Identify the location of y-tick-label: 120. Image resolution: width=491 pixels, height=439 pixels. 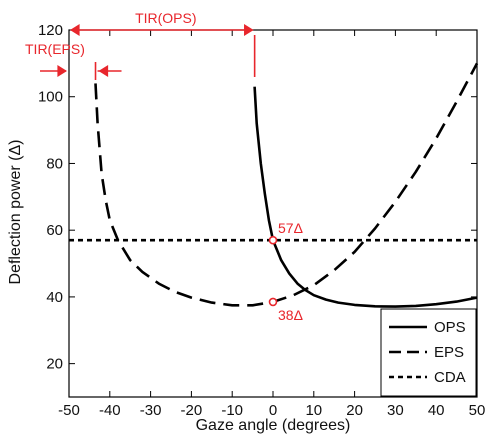
(50, 30).